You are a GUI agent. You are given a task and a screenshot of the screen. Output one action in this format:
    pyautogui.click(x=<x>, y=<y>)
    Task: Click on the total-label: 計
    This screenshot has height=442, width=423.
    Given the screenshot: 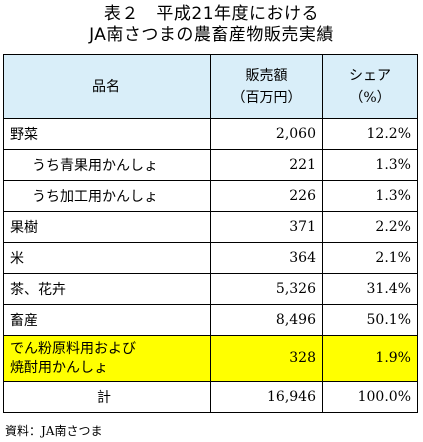 What is the action you would take?
    pyautogui.click(x=107, y=397)
    